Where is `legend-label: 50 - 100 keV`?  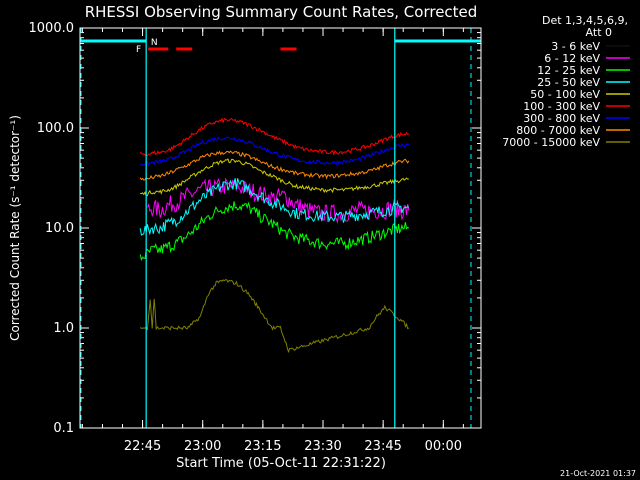
legend-label: 50 - 100 keV is located at coordinates (565, 94).